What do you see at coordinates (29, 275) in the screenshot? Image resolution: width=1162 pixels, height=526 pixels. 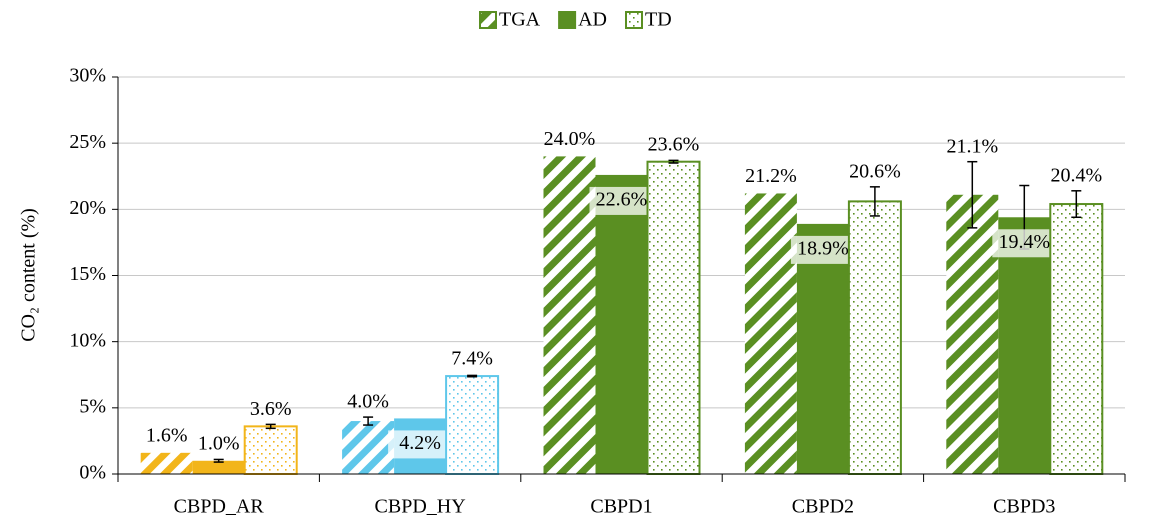 I see `y-axis-label: CO₂ content (%)` at bounding box center [29, 275].